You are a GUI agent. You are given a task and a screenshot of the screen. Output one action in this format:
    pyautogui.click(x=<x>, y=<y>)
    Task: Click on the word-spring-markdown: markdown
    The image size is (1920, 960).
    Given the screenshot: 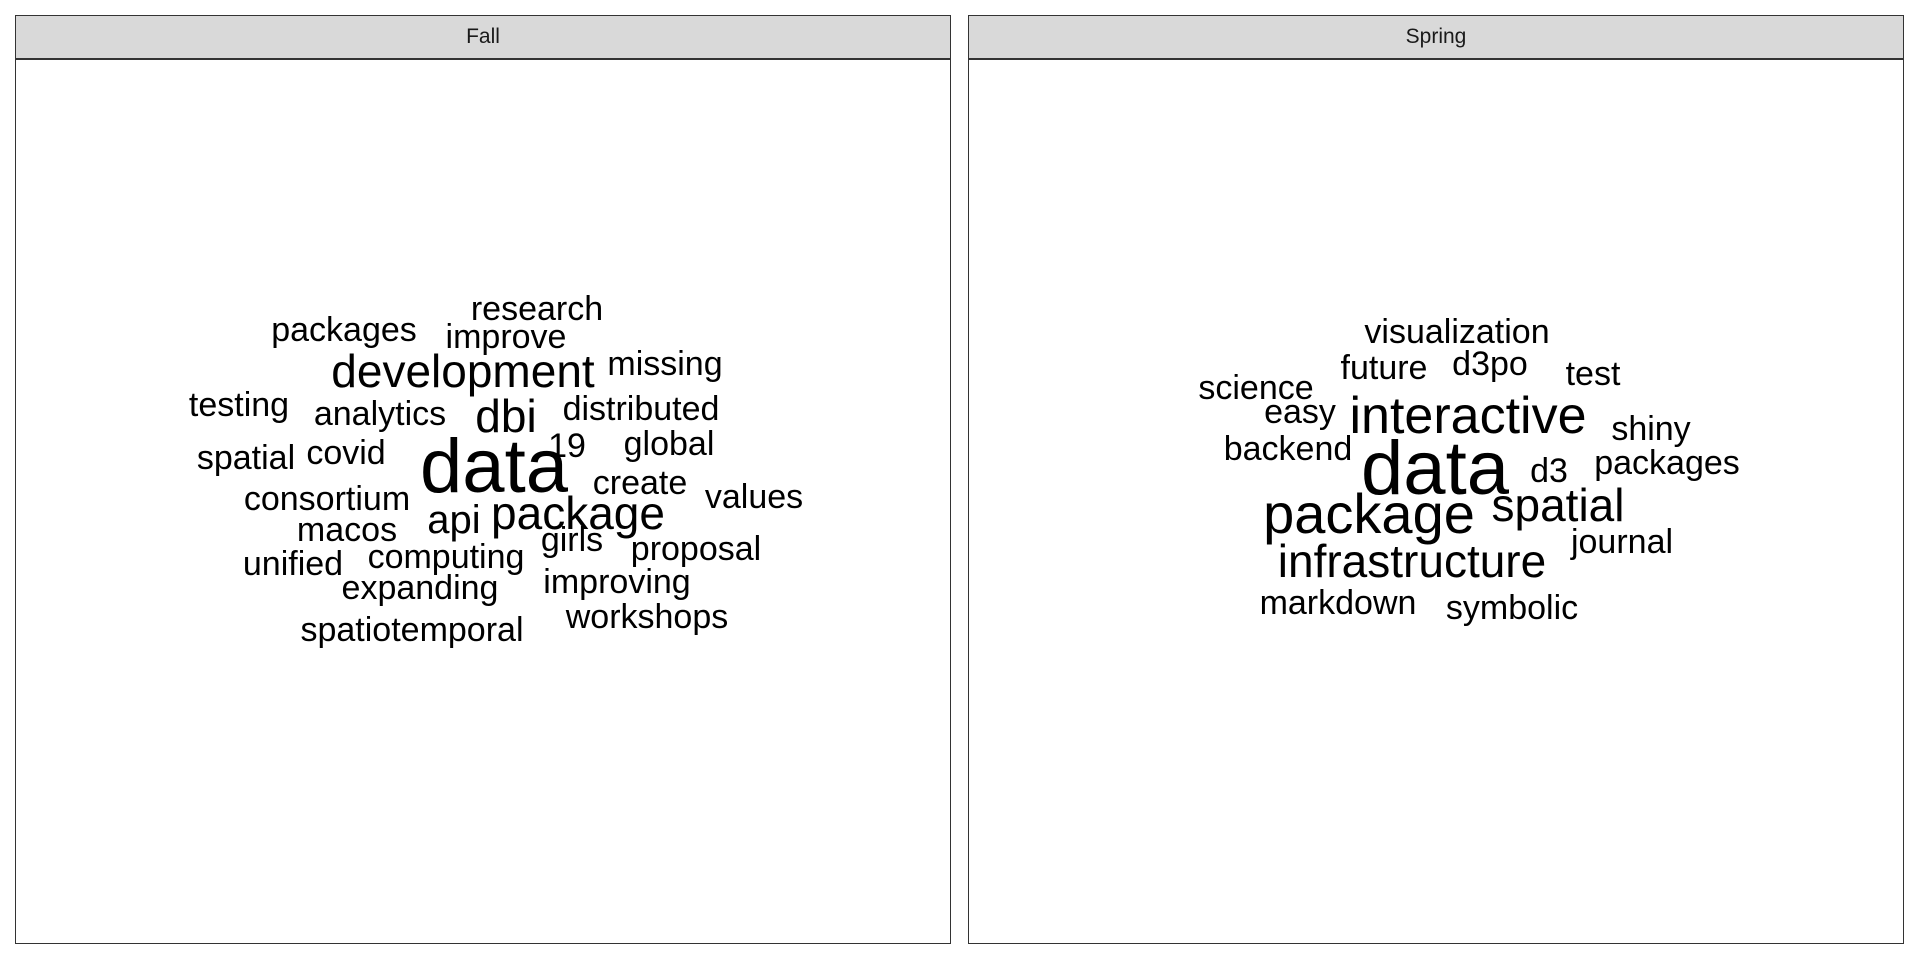 What is the action you would take?
    pyautogui.click(x=1338, y=603)
    